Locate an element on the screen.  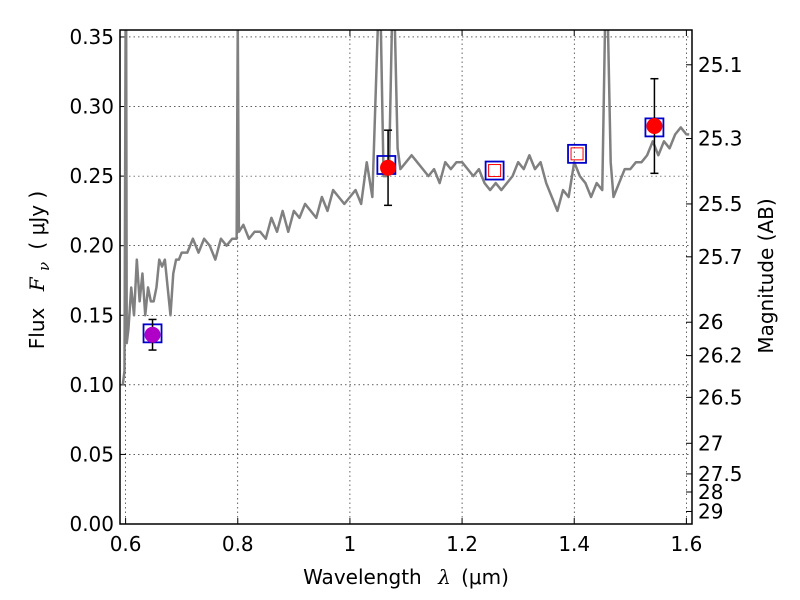
x-axis-title-symbol: λ is located at coordinates (444, 577).